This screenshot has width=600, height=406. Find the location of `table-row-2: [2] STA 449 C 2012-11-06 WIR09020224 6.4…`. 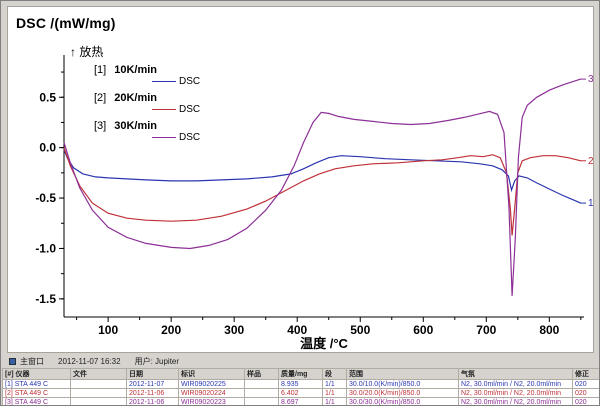

table-row-2: [2] STA 449 C 2012-11-06 WIR09020224 6.4… is located at coordinates (300, 393).